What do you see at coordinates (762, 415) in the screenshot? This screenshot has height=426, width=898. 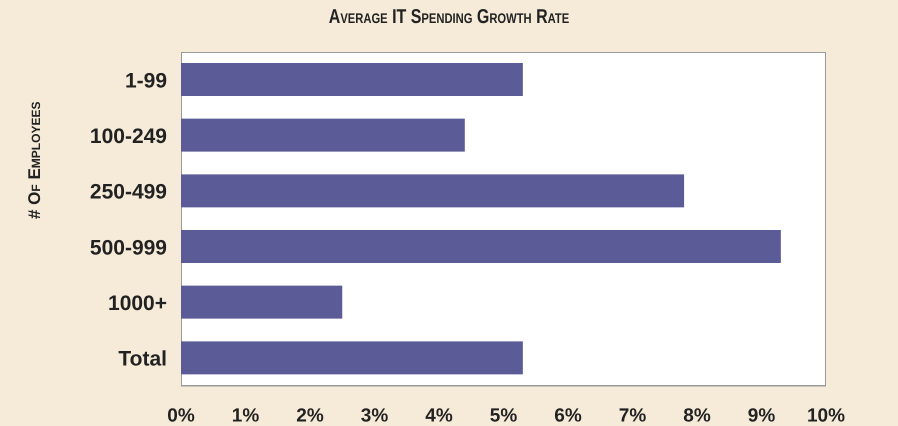 I see `x-tick-label: 9%` at bounding box center [762, 415].